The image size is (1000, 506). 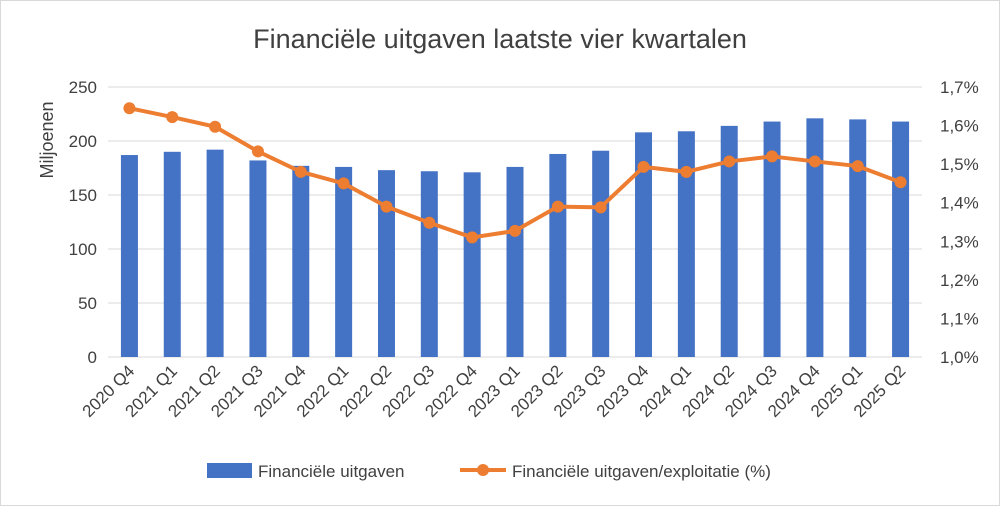 I want to click on legend-swatch-bar, so click(x=229, y=470).